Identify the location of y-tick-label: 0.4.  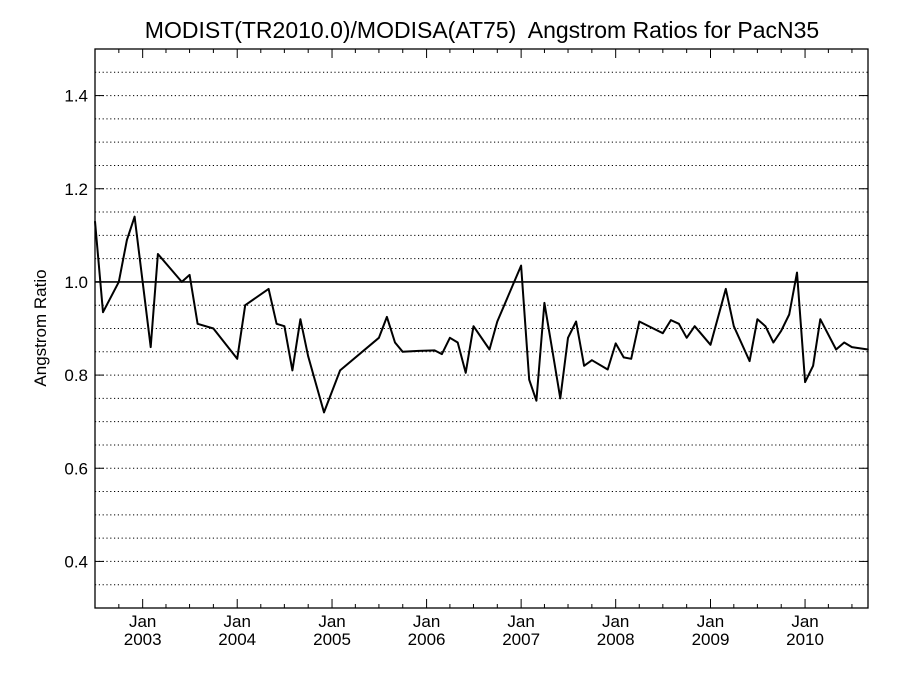
(76, 561).